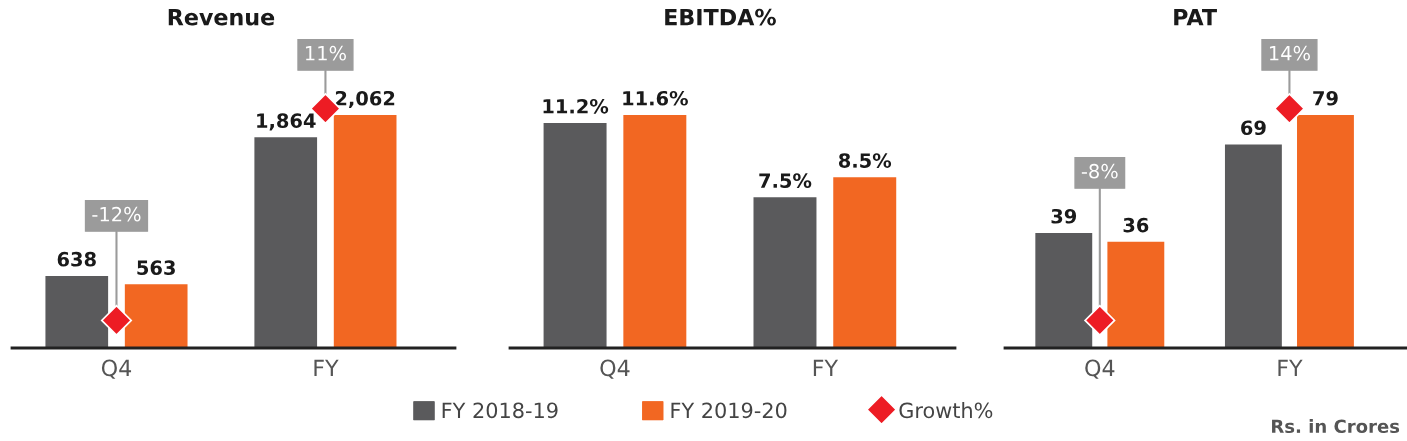  I want to click on chart-title: EBITDA%, so click(720, 17).